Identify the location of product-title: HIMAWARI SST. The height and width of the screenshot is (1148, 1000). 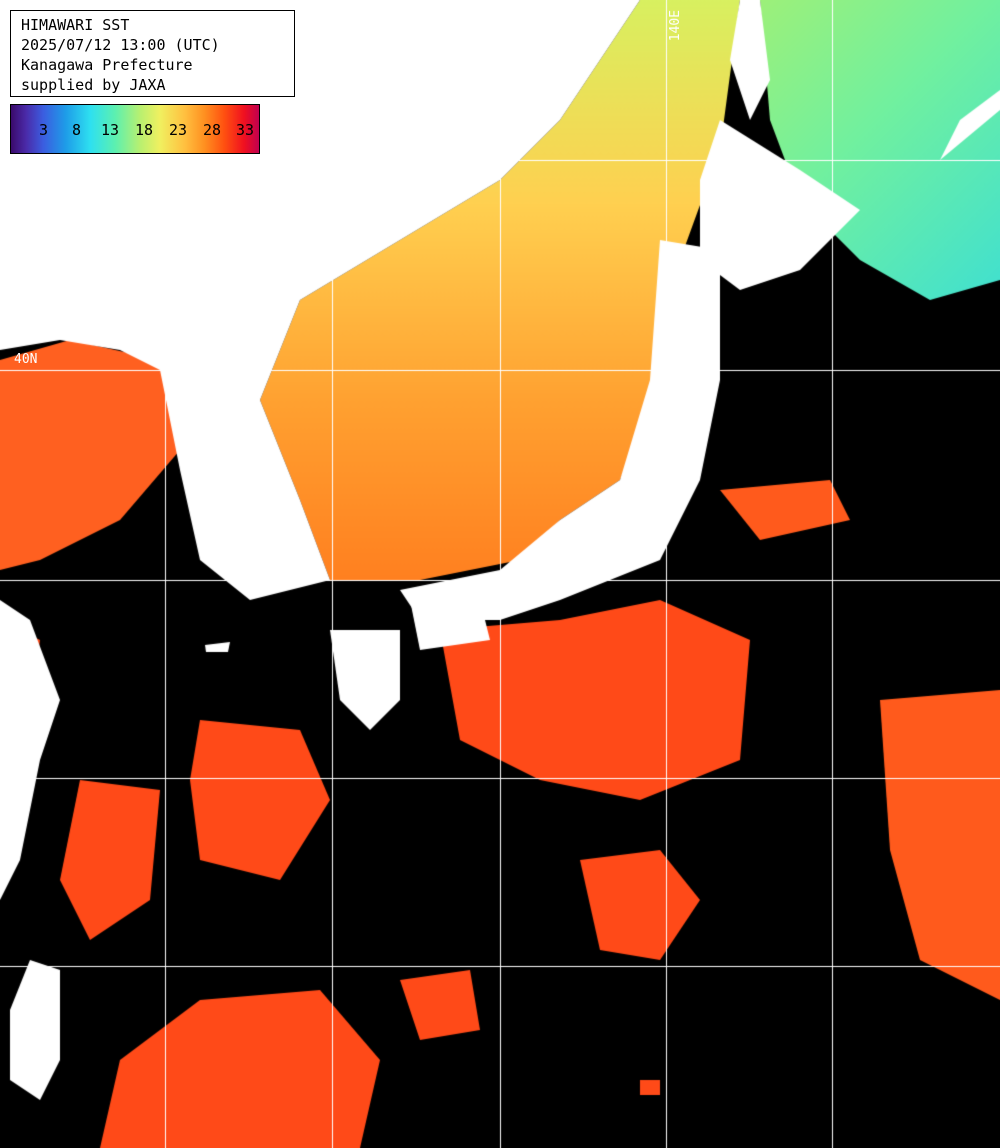
(75, 25).